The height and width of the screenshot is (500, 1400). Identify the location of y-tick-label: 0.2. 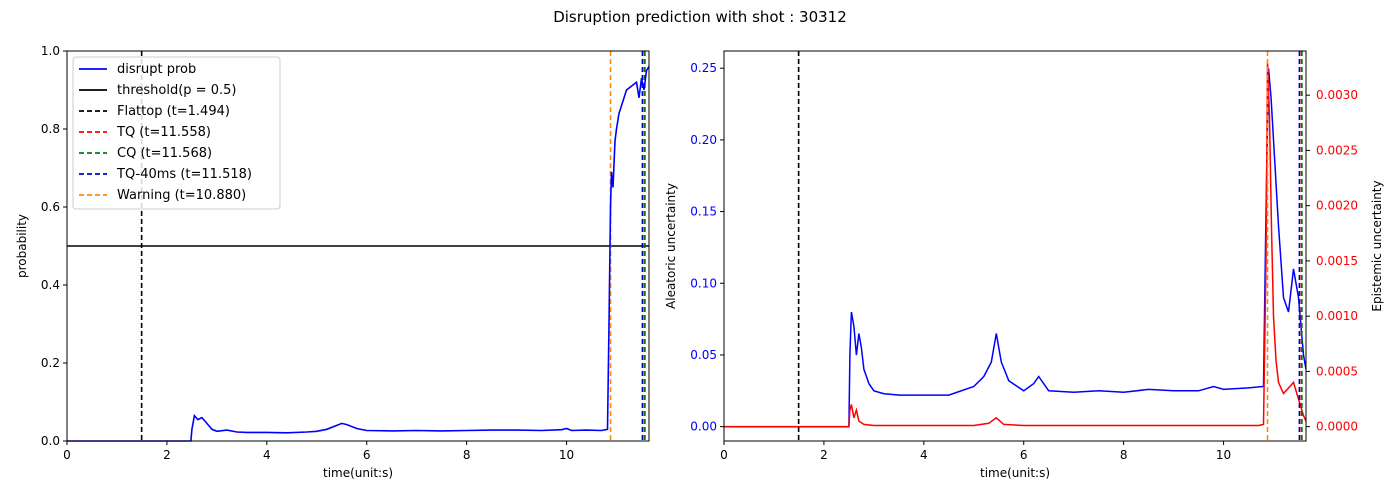
(50, 363).